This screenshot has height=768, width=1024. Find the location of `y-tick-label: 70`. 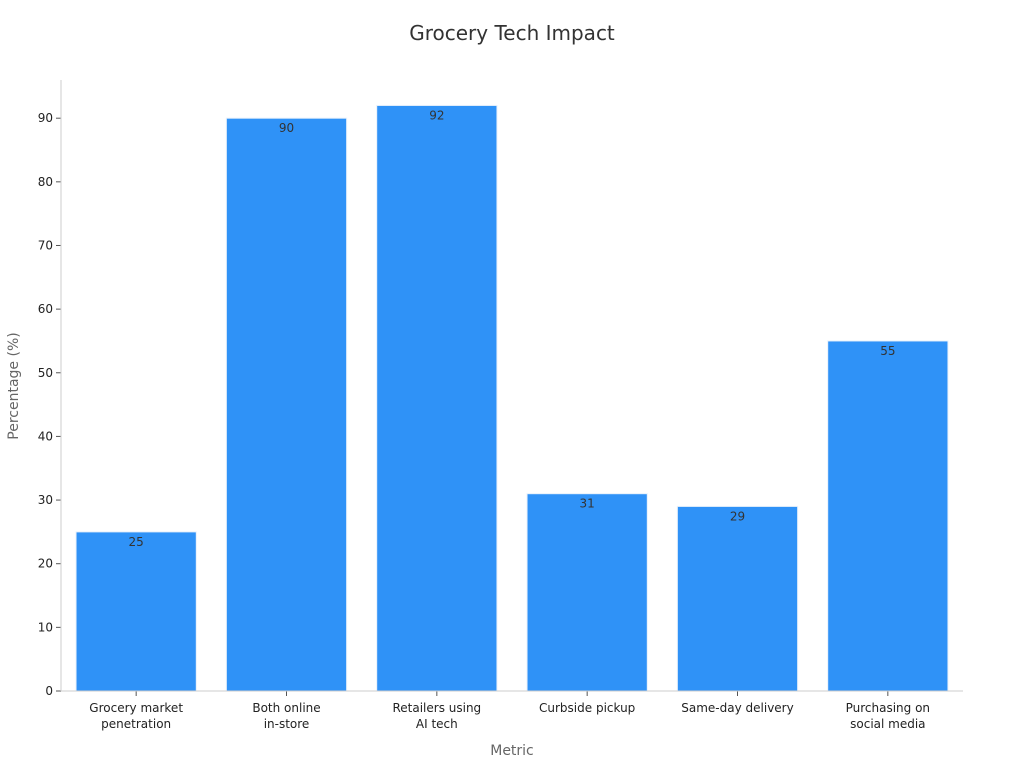

y-tick-label: 70 is located at coordinates (45, 245).